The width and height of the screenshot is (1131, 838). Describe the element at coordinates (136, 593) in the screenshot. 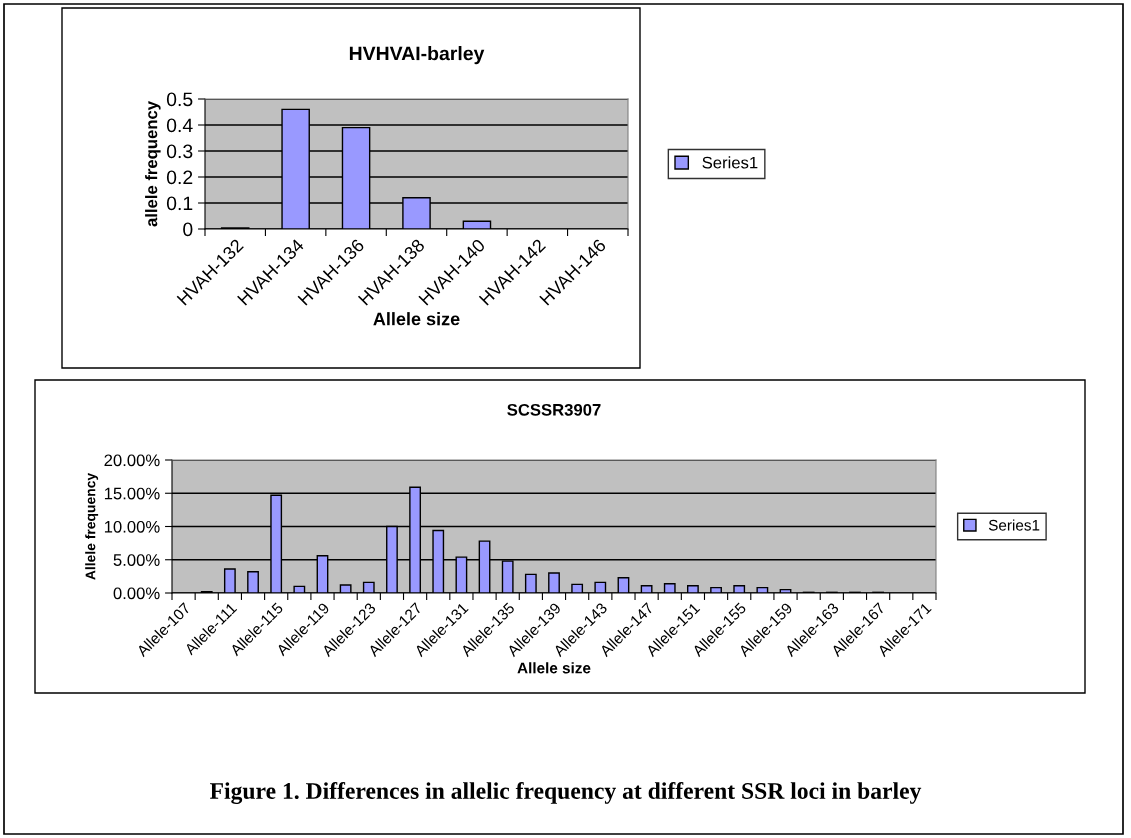

I see `y-tick-label: 0.00%` at that location.